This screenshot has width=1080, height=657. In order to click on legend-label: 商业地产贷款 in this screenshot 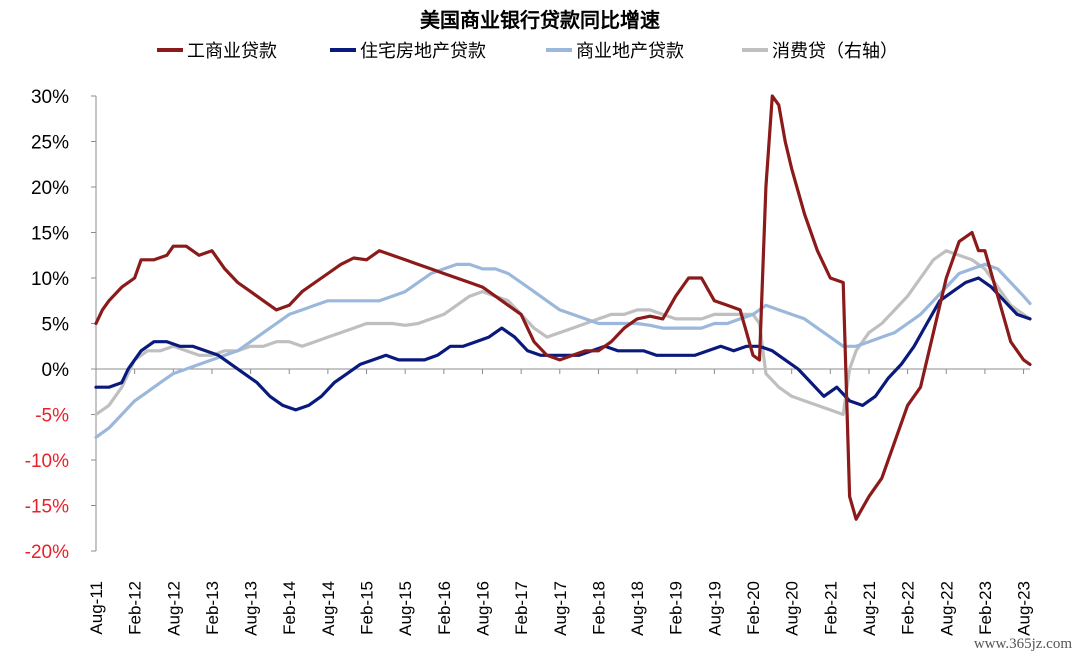, I will do `click(630, 51)`.